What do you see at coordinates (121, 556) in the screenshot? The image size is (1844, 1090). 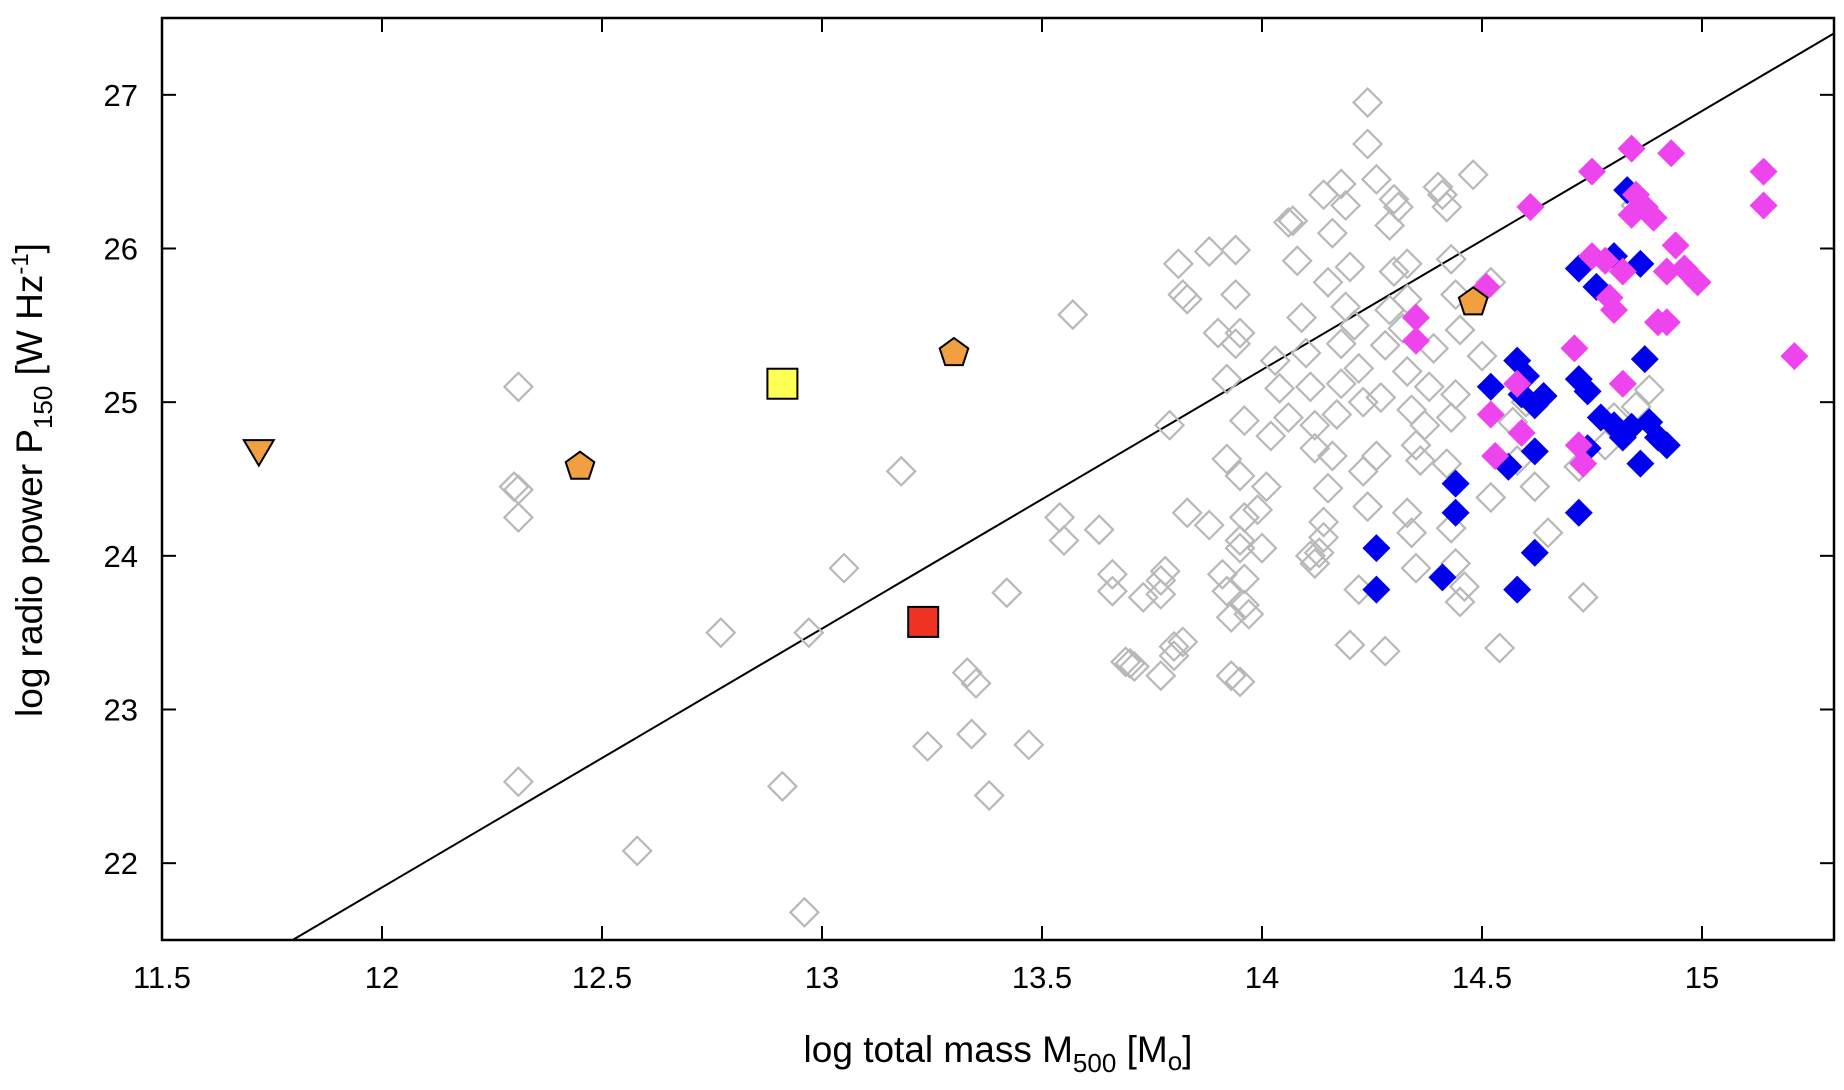 I see `y-tick-label: 24` at bounding box center [121, 556].